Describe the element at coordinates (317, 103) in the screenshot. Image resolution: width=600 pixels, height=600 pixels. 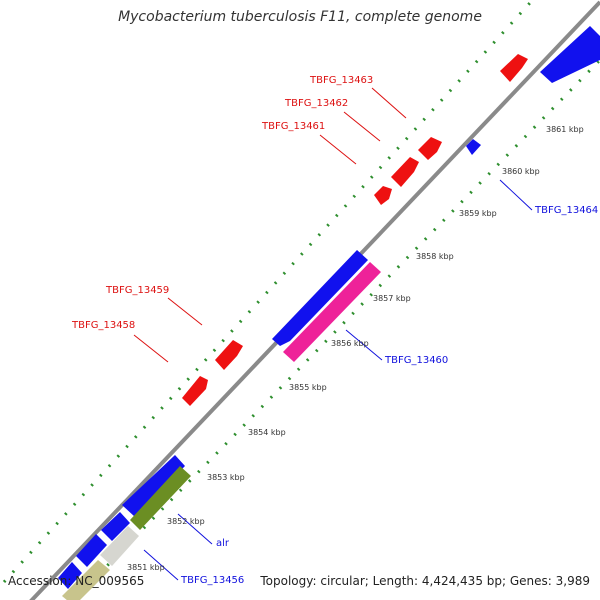
I see `gene-label: TBFG_13462` at that location.